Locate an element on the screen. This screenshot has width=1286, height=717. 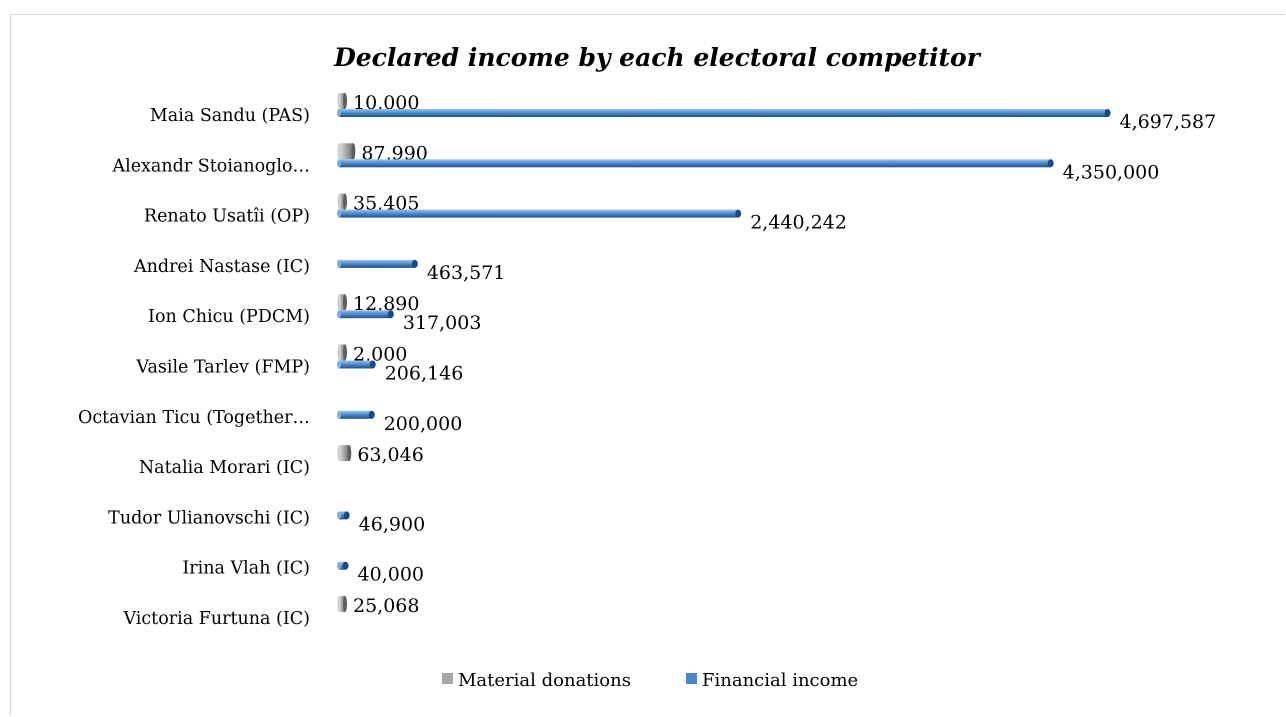
data-label-financial-income: 46,900 is located at coordinates (392, 524).